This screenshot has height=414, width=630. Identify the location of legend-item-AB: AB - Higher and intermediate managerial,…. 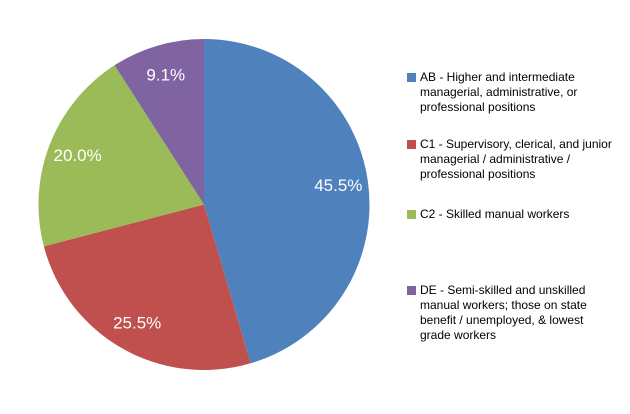
(510, 92).